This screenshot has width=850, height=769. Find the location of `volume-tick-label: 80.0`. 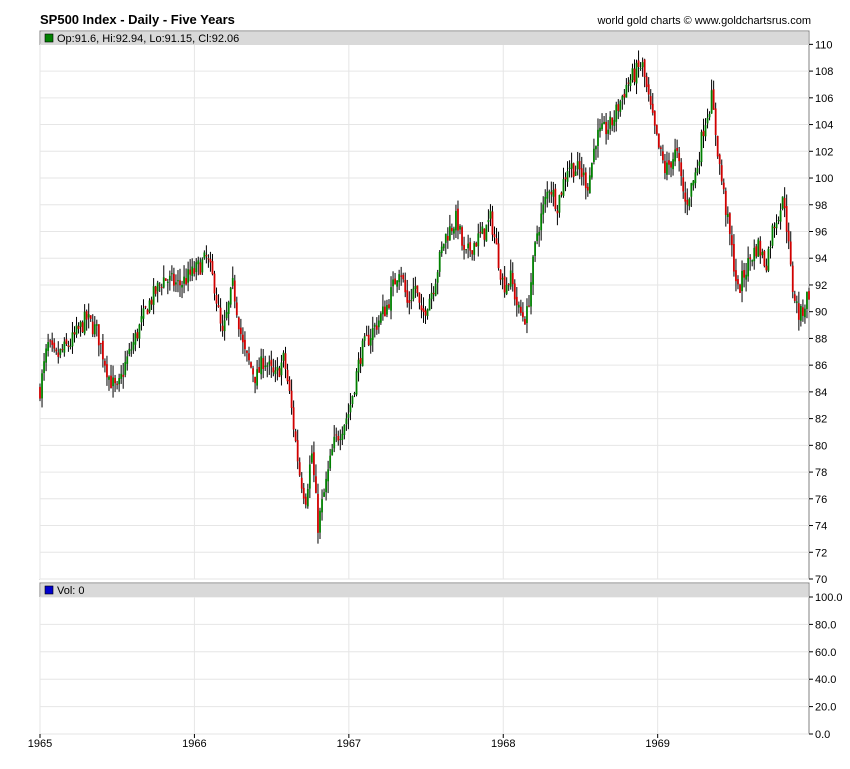

volume-tick-label: 80.0 is located at coordinates (825, 625).